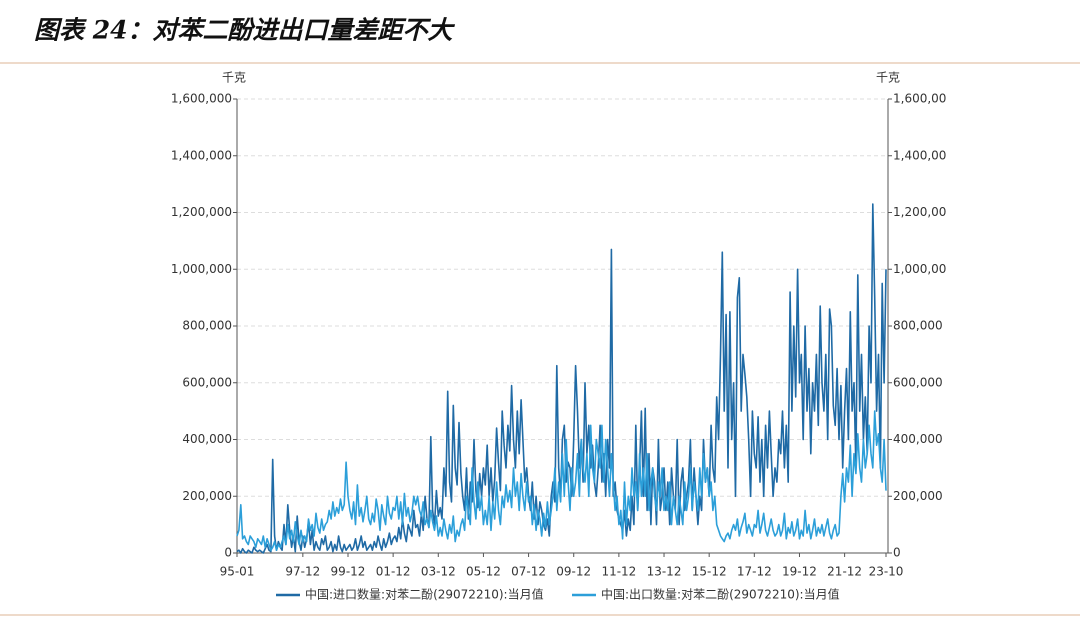  I want to click on chart-title: 图表 24：对苯二酚进出口量差距不大, so click(244, 30).